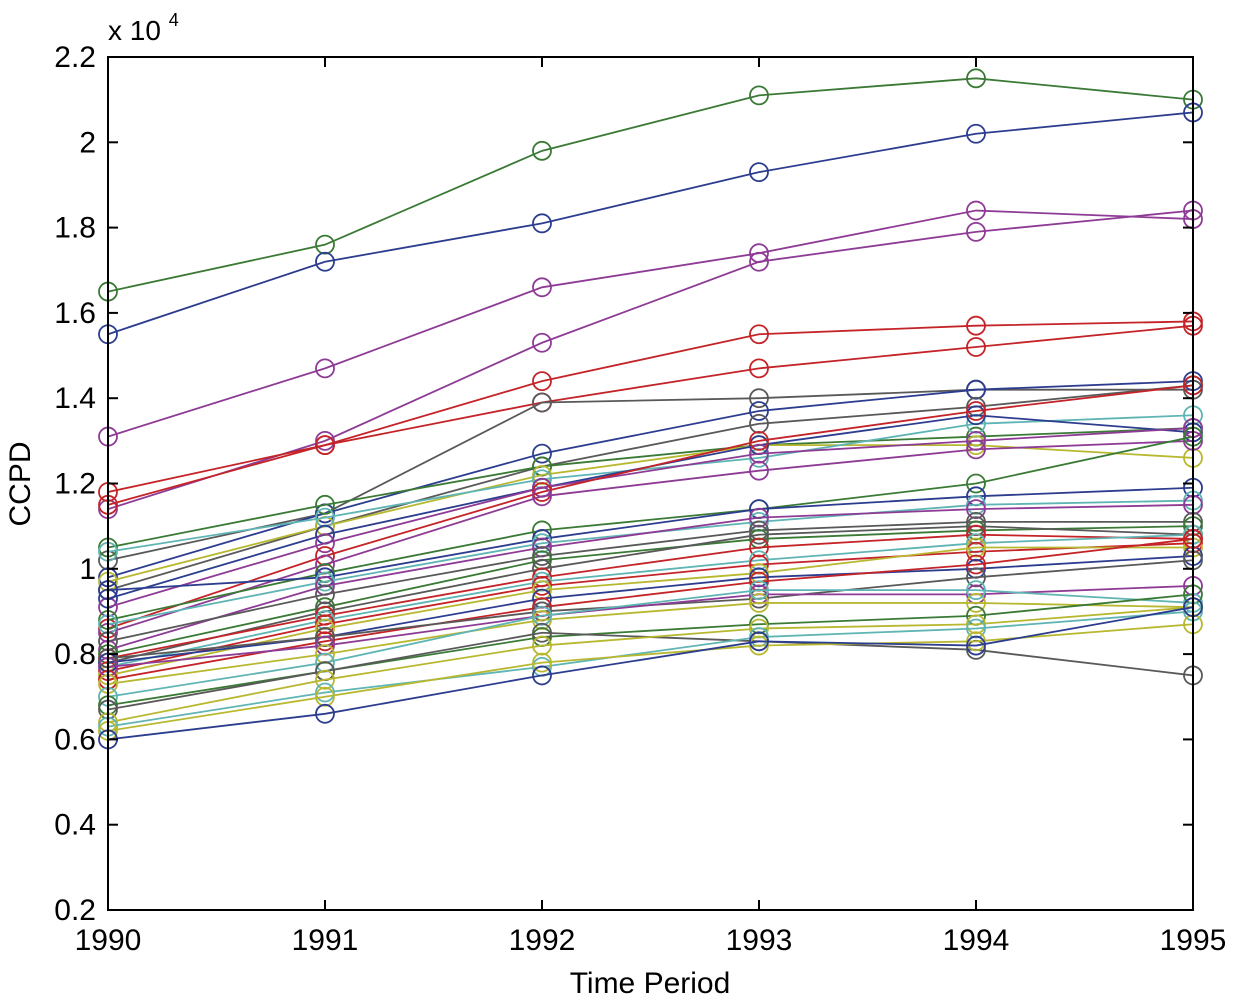 This screenshot has height=1000, width=1233. I want to click on y-tick-label: 2, so click(87, 142).